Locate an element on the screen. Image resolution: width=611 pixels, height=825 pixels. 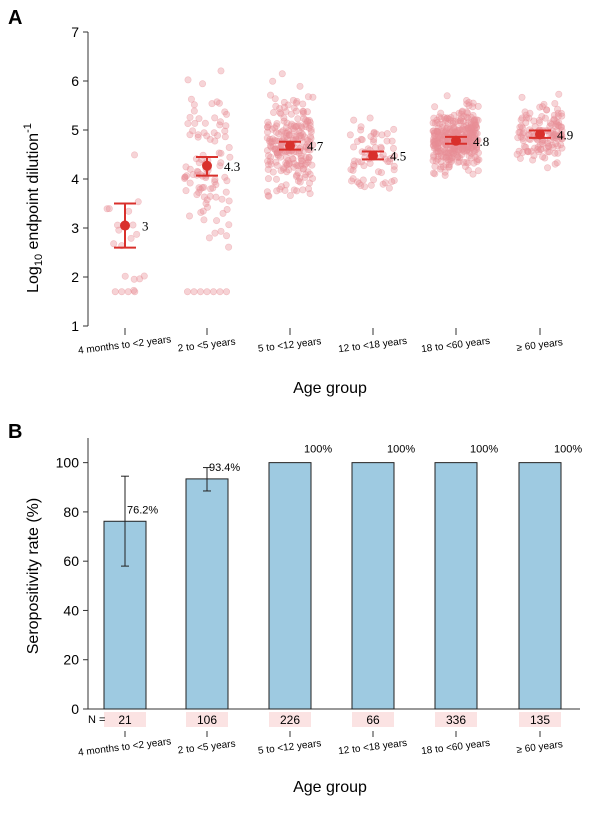
panel-a-x-tick-label: 4 months to <2 years is located at coordinates (125, 345).